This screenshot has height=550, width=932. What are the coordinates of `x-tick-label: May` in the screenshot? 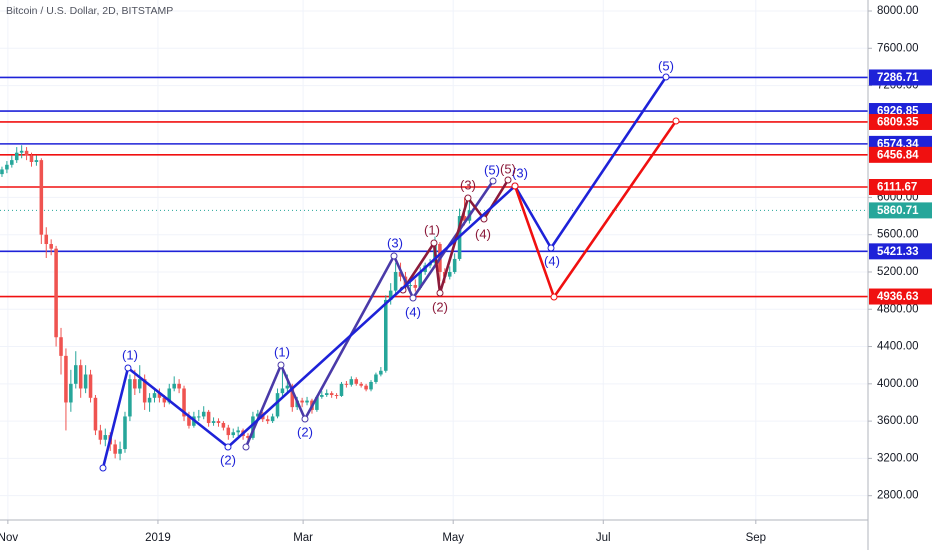 It's located at (453, 538).